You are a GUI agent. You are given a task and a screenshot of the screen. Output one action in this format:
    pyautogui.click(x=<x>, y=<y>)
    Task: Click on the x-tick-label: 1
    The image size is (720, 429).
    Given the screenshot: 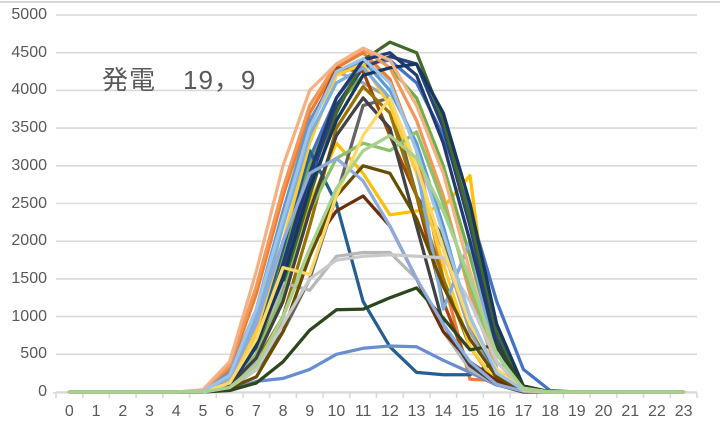 What is the action you would take?
    pyautogui.click(x=96, y=411)
    